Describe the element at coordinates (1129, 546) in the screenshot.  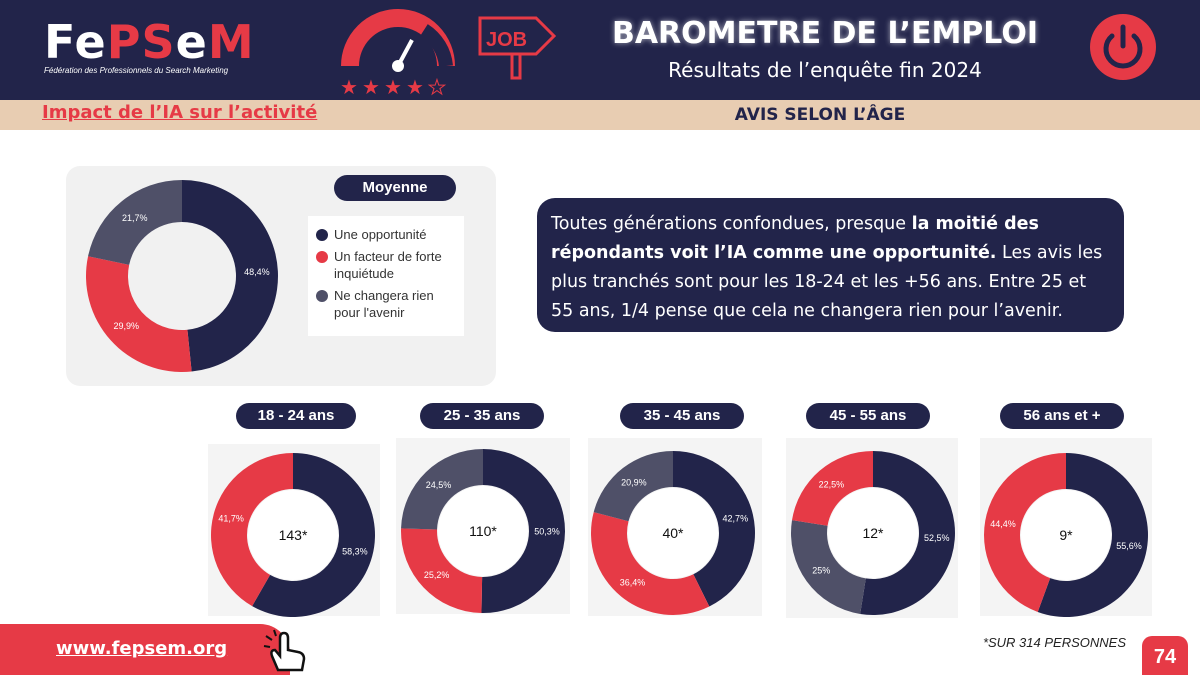
I see `slice-value-label: 55,6%` at that location.